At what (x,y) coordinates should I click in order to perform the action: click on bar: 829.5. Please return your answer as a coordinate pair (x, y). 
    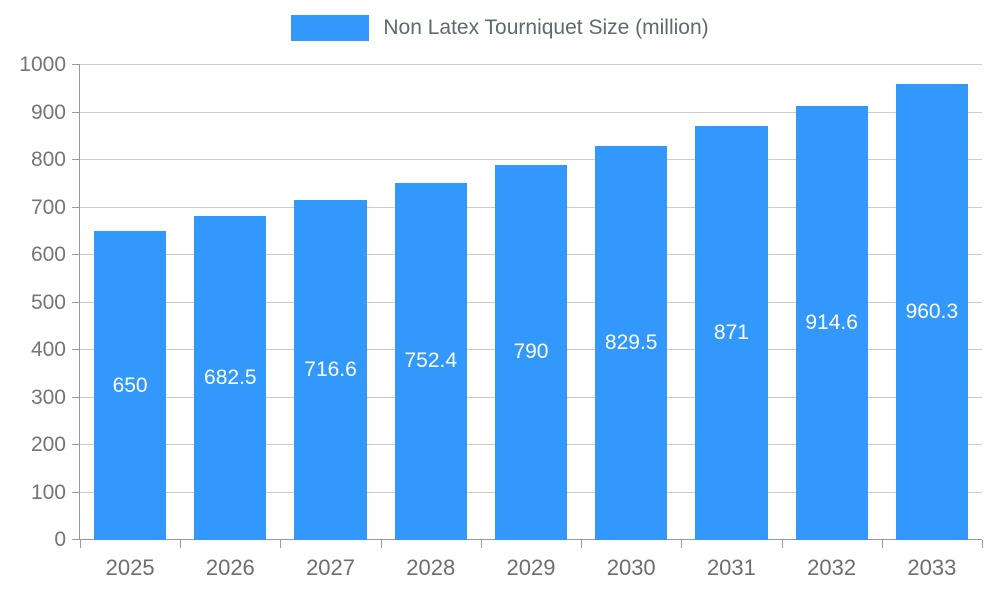
    Looking at the image, I should click on (631, 343).